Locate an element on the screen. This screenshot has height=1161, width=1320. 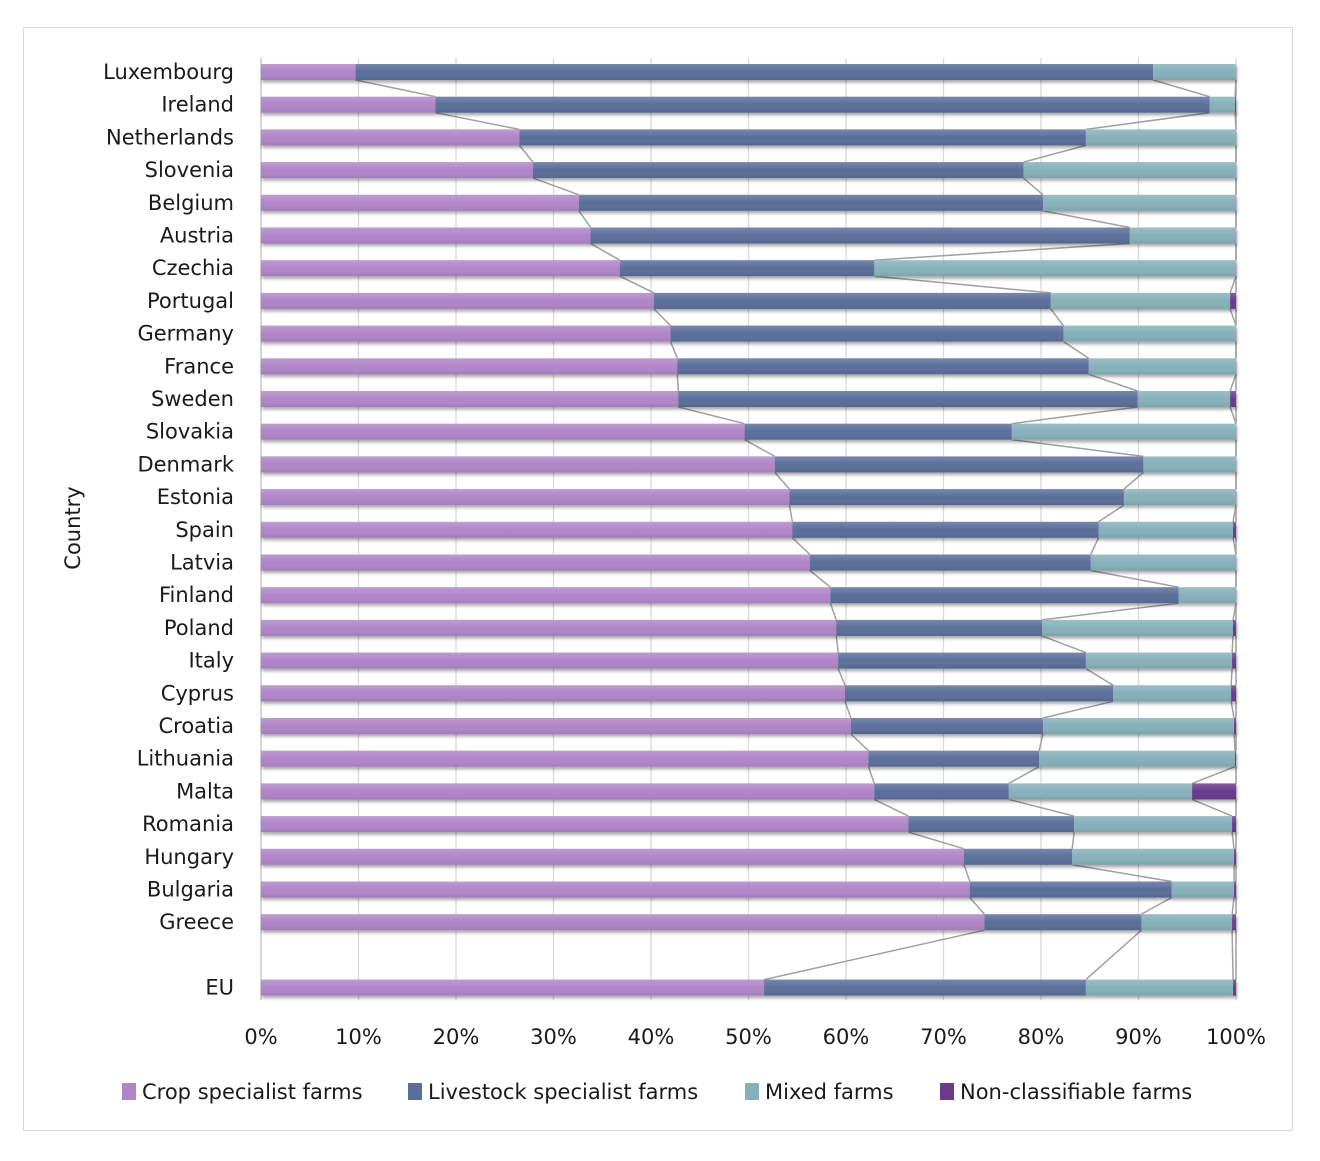
bar-group-netherlands is located at coordinates (748, 137).